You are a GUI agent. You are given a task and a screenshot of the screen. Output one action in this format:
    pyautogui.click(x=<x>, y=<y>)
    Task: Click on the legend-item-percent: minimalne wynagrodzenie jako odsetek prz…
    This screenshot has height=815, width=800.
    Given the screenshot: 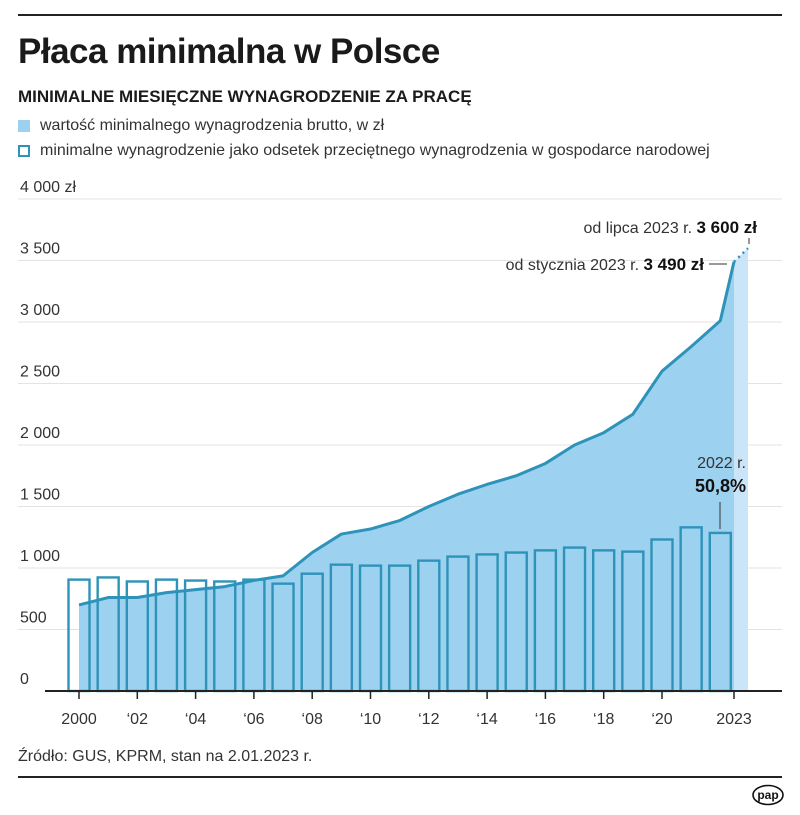 What is the action you would take?
    pyautogui.click(x=364, y=151)
    